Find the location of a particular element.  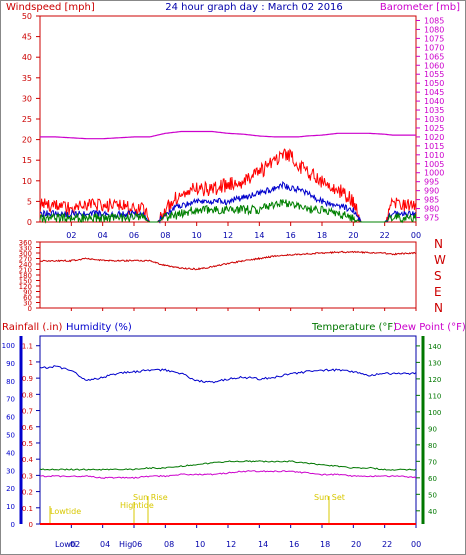

compass-s: S is located at coordinates (438, 276).